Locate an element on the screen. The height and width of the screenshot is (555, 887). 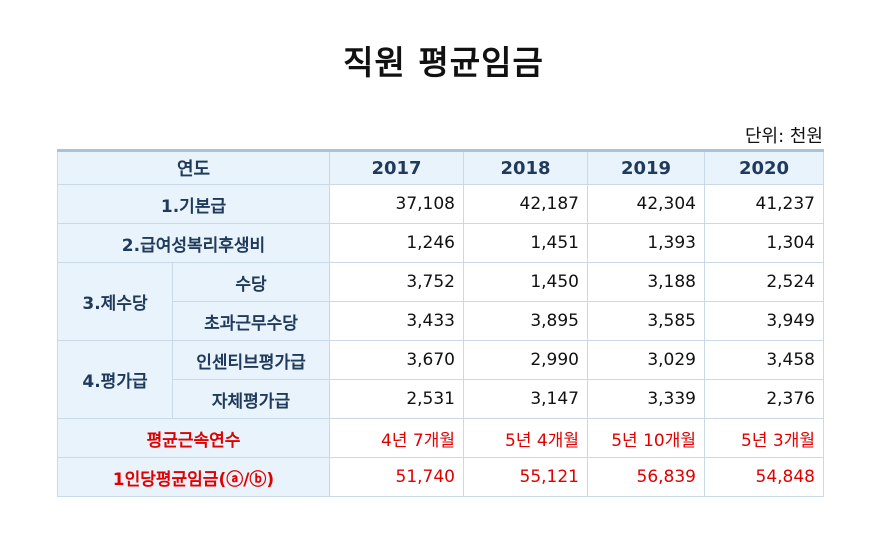
table-row-self-eval: 자체평가급 2,531 3,147 3,339 2,376 is located at coordinates (441, 399).